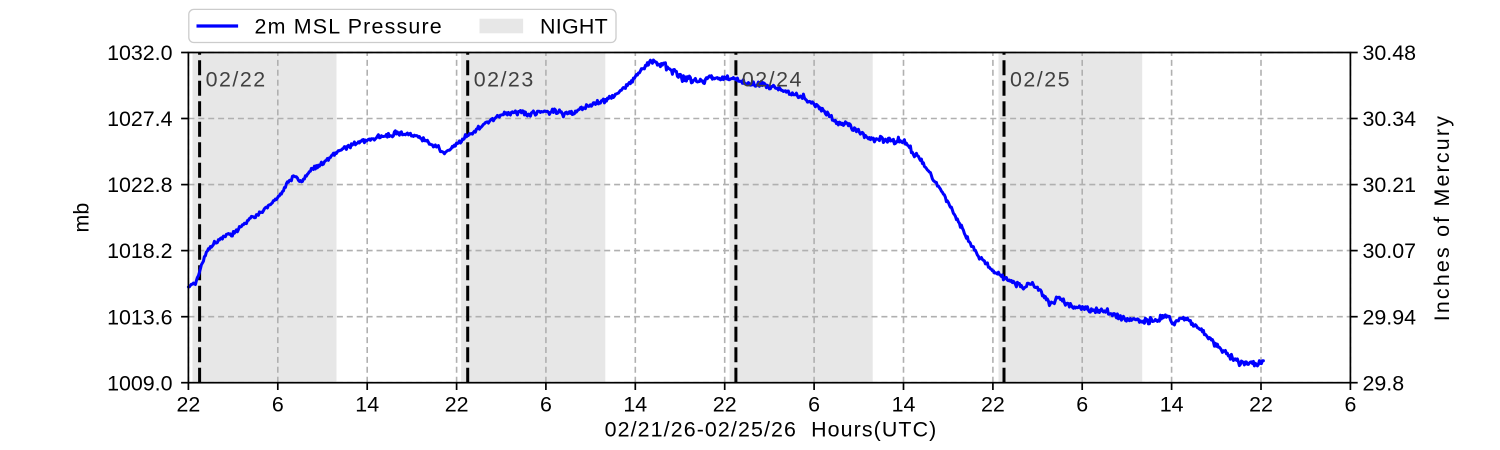 This screenshot has width=1500, height=450. I want to click on svg-text: 29.8, so click(1384, 383).